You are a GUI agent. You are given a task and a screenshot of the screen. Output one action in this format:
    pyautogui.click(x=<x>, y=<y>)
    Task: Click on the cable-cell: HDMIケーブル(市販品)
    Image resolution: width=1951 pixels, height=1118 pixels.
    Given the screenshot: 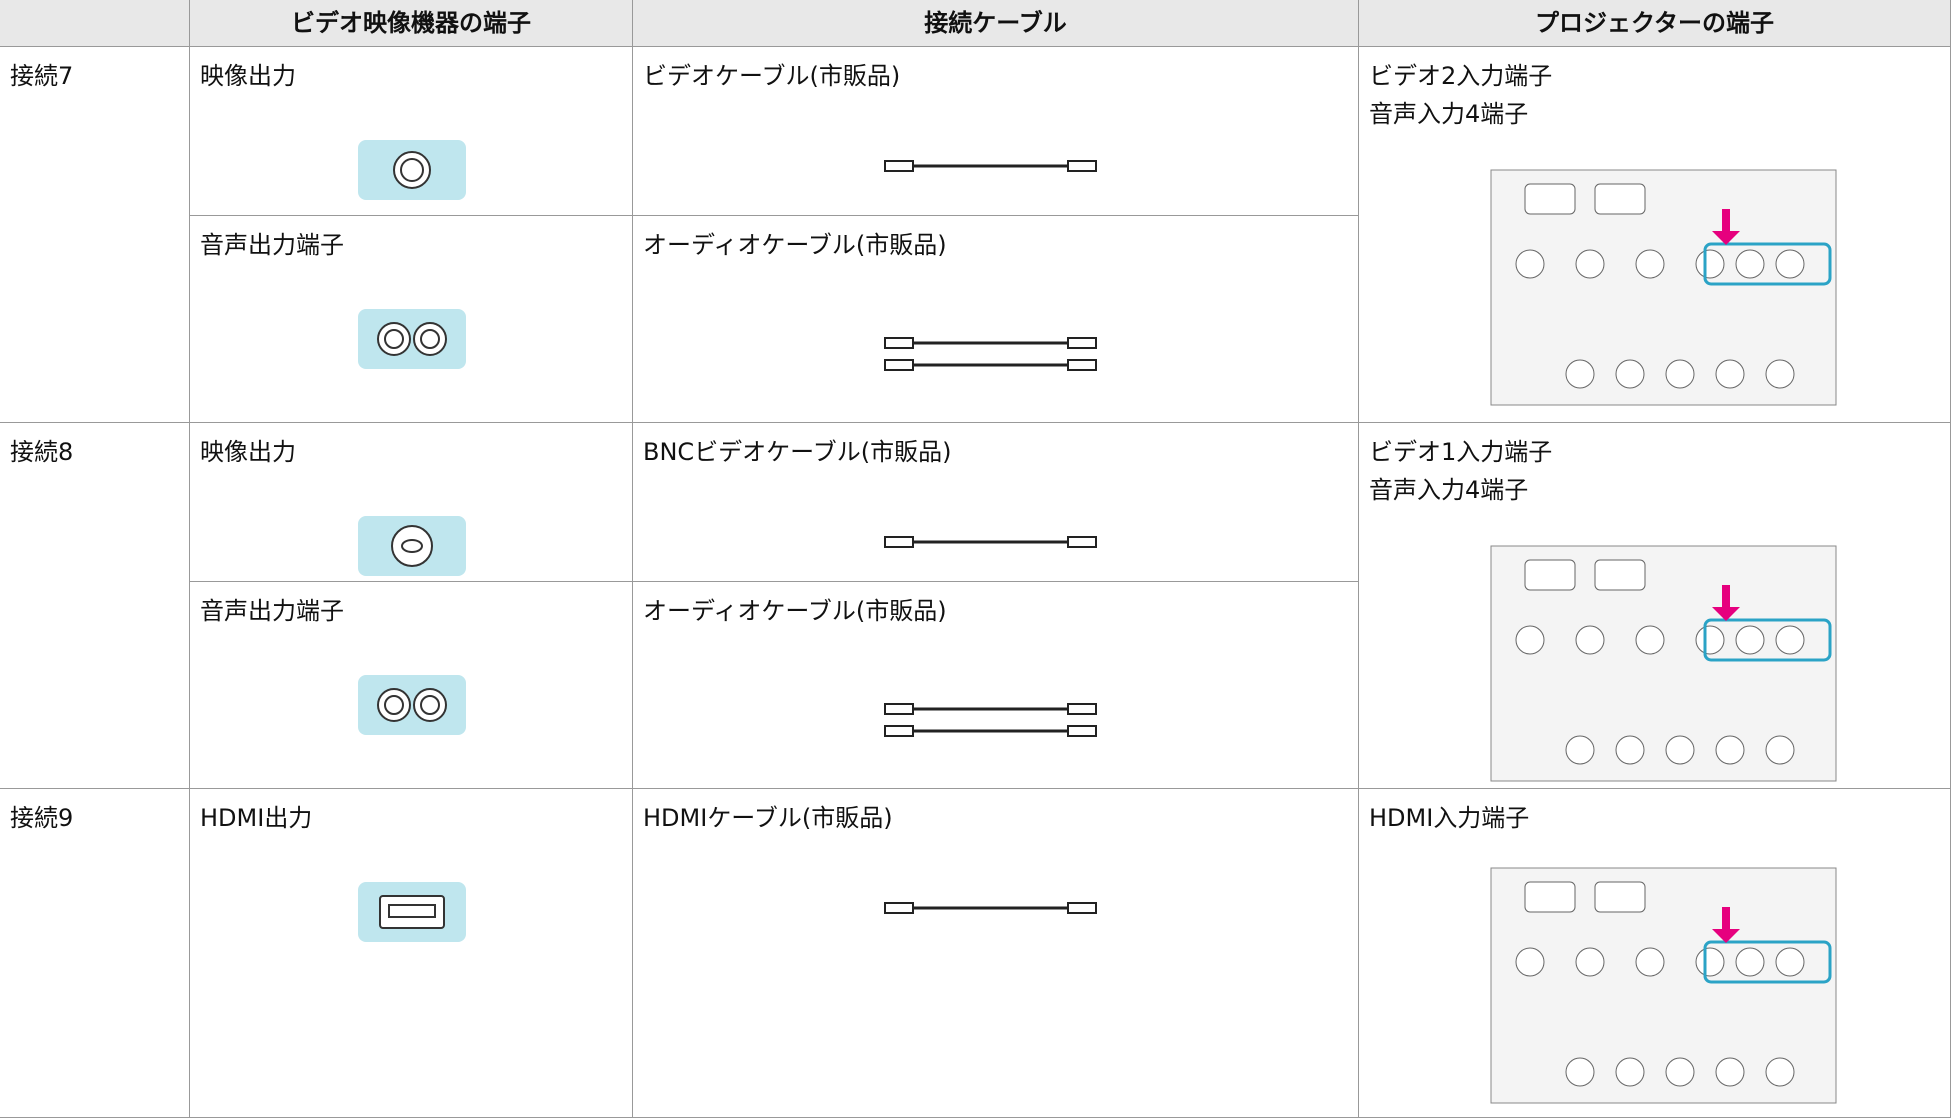 What is the action you would take?
    pyautogui.click(x=996, y=953)
    